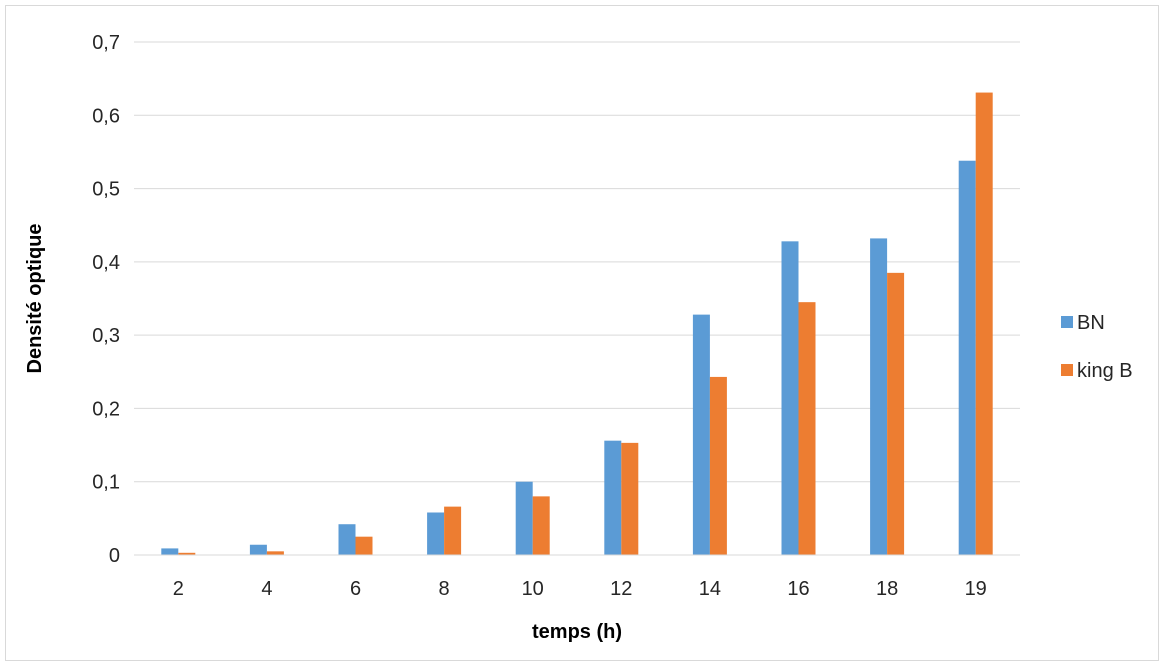 This screenshot has width=1165, height=667. Describe the element at coordinates (266, 589) in the screenshot. I see `x-tick-label: 4` at that location.